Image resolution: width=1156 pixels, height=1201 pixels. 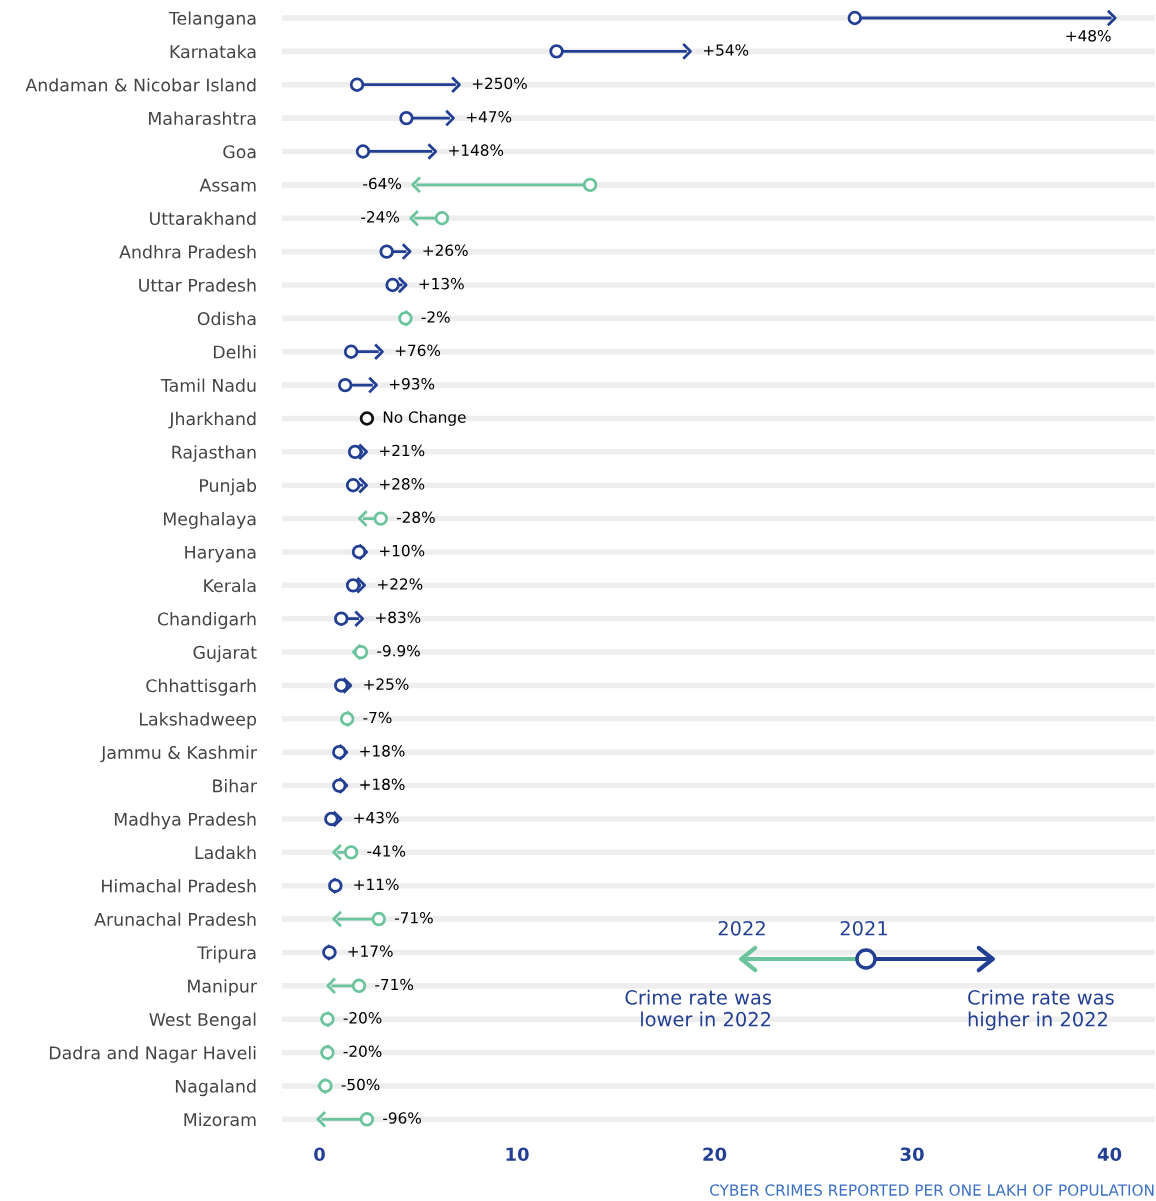 What do you see at coordinates (213, 51) in the screenshot?
I see `y-tick-label: Karnataka` at bounding box center [213, 51].